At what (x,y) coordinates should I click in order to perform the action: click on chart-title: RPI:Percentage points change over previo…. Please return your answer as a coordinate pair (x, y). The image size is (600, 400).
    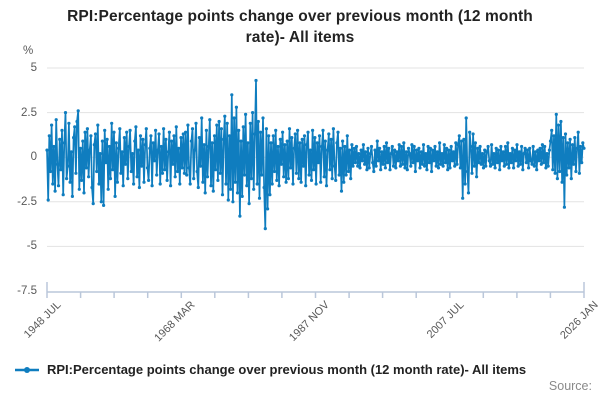
    Looking at the image, I should click on (300, 27).